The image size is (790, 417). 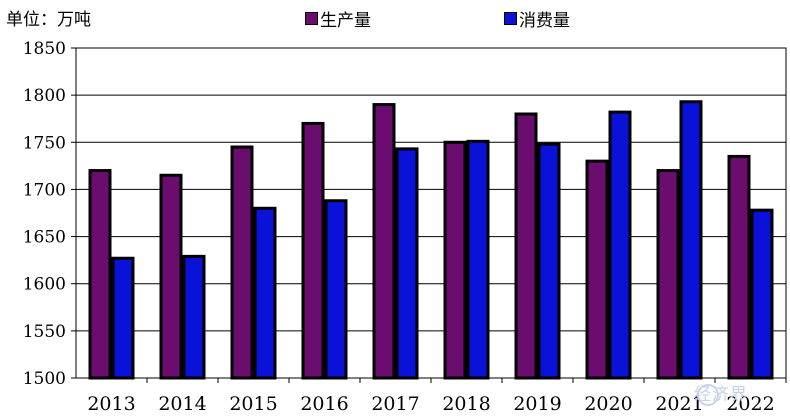 What do you see at coordinates (510, 18) in the screenshot?
I see `legend-swatch-consumption` at bounding box center [510, 18].